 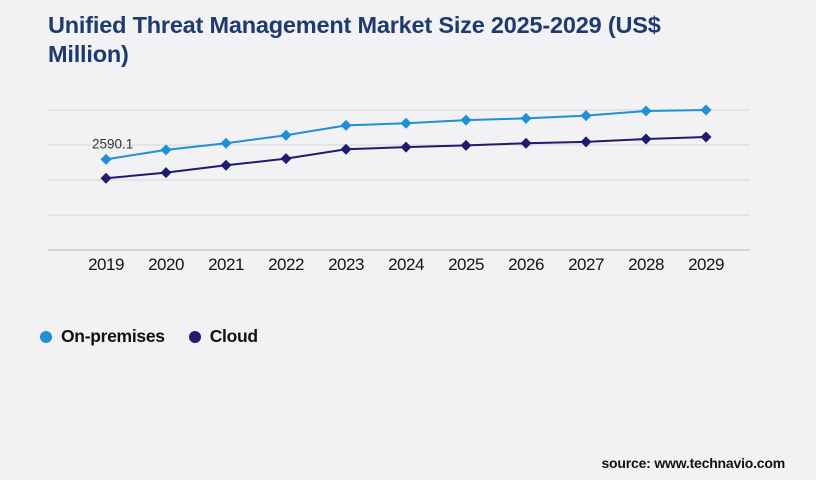 I want to click on cloud-series-dot-icon, so click(x=194, y=336).